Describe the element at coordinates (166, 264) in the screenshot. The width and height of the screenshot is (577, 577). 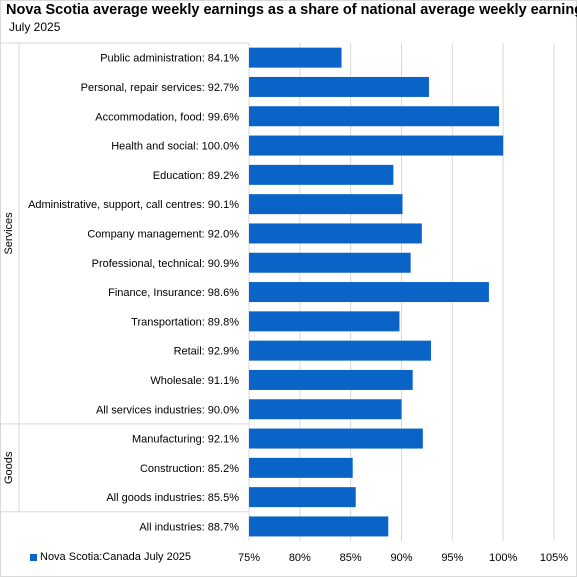
I see `category-label: Professional, technical: 90.9%` at that location.